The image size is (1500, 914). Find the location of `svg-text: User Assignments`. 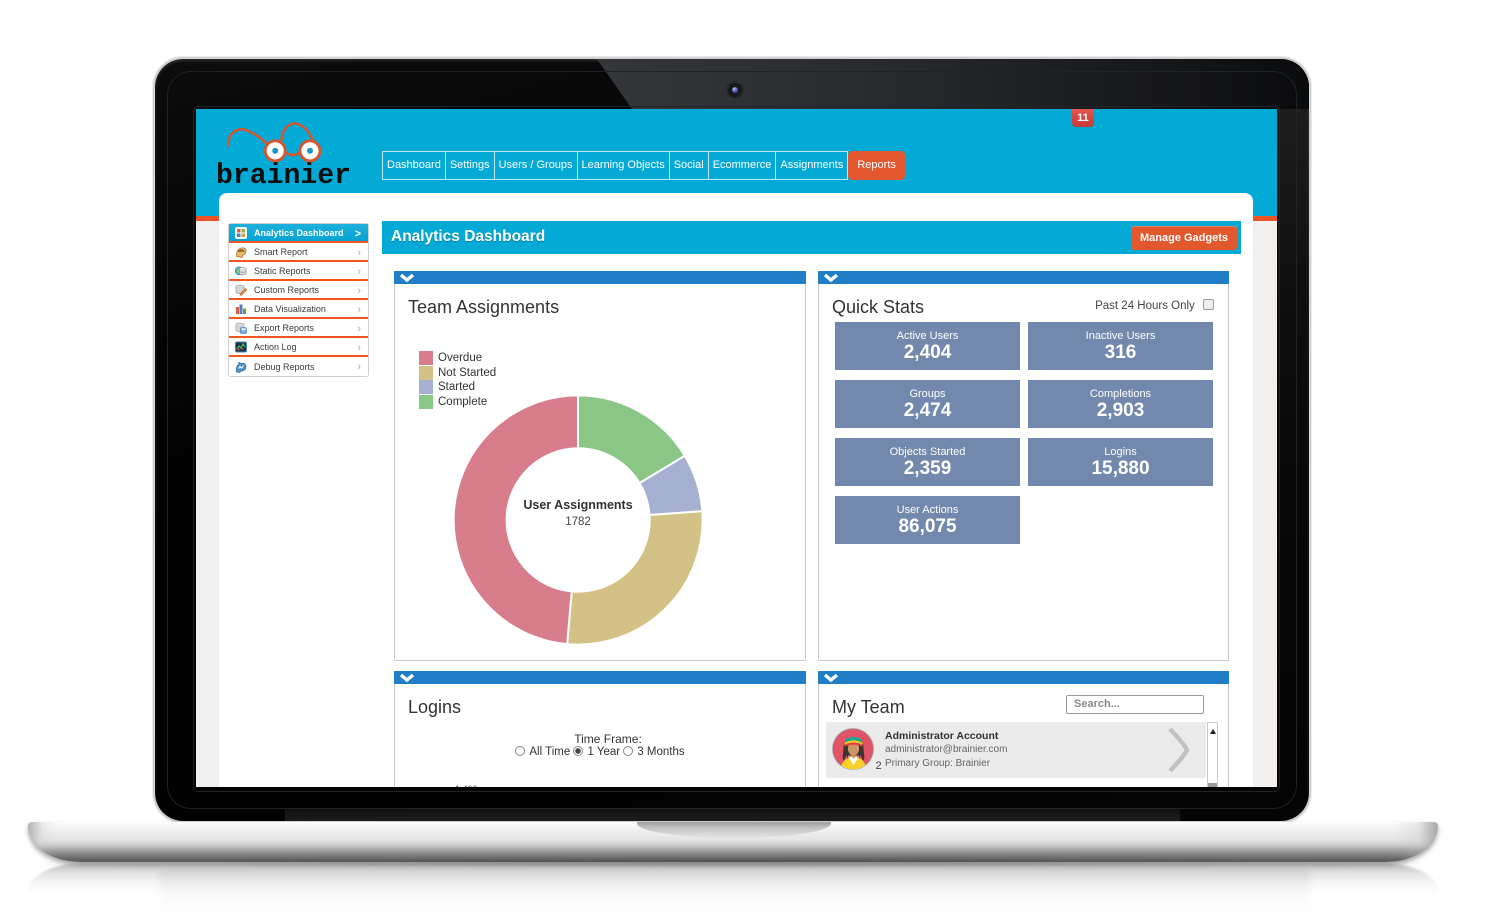

svg-text: User Assignments is located at coordinates (577, 505).